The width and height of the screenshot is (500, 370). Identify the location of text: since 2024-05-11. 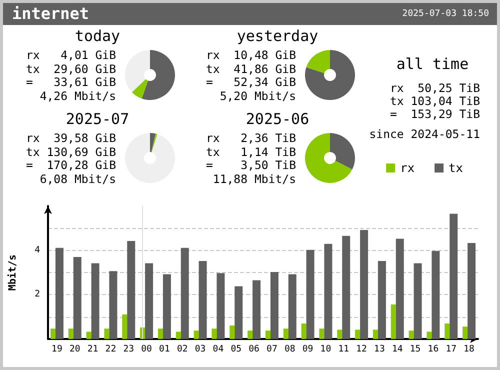
(424, 134).